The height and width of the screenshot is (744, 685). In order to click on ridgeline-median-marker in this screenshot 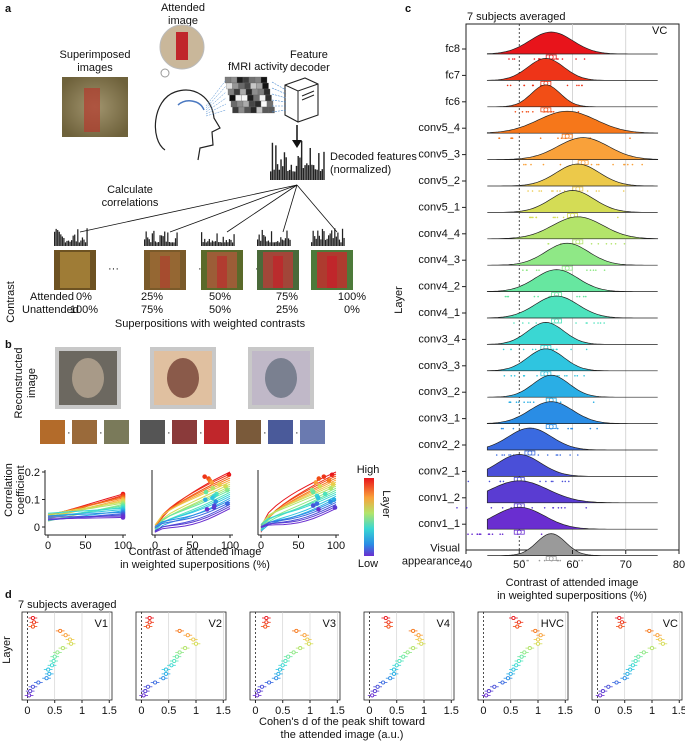, I will do `click(519, 532)`.